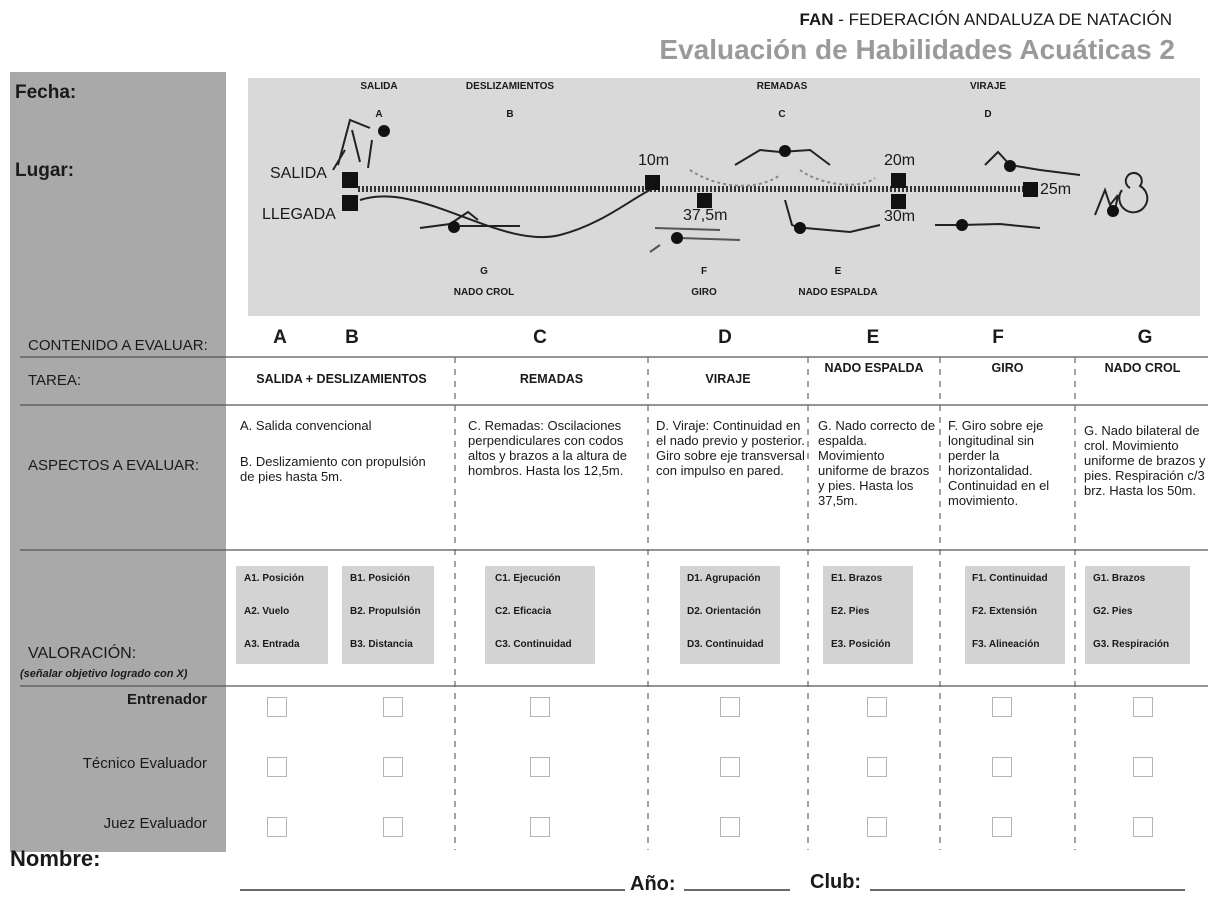 Image resolution: width=1229 pixels, height=898 pixels. What do you see at coordinates (298, 173) in the screenshot?
I see `start-label: SALIDA` at bounding box center [298, 173].